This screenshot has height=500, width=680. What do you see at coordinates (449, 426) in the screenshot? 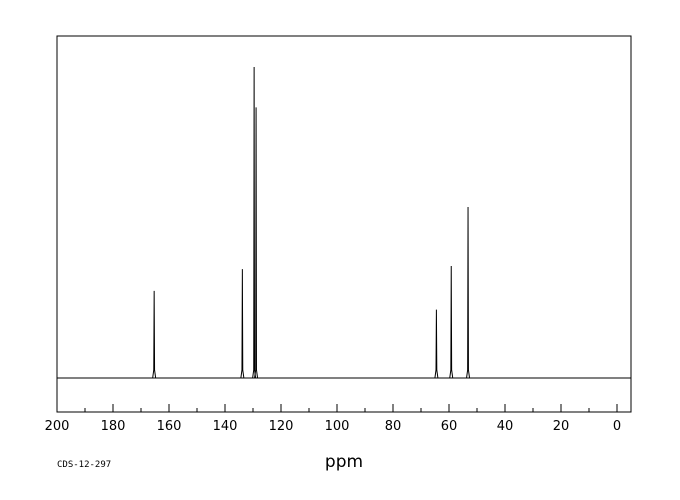
I see `x-tick-label: 60` at bounding box center [449, 426].